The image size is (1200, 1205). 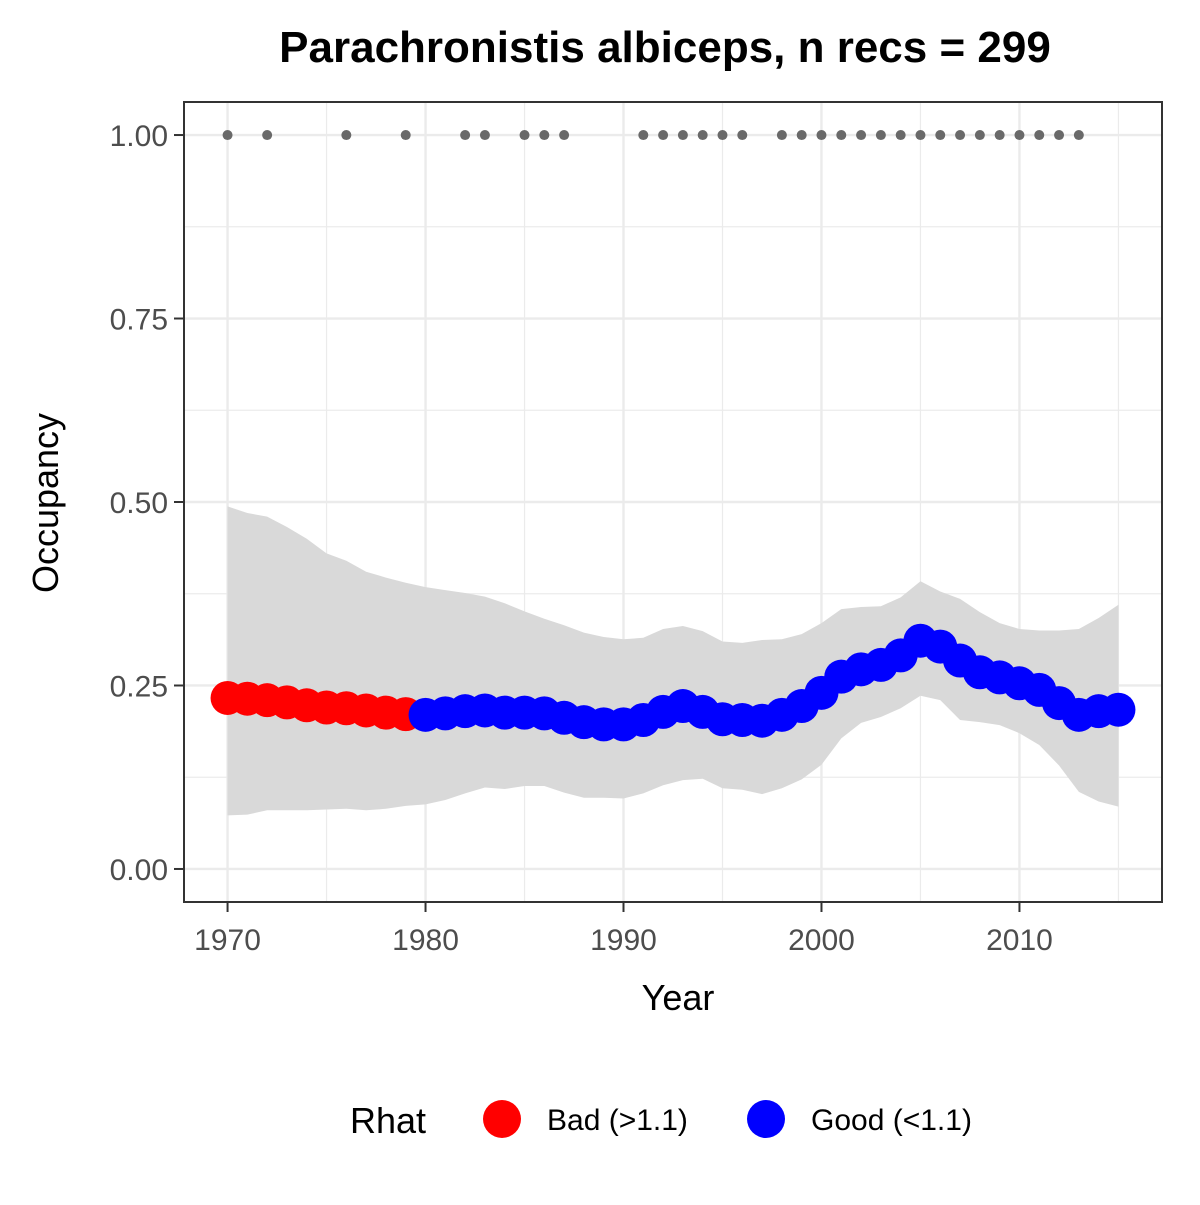 I want to click on x-tick-label: 2000, so click(x=821, y=940).